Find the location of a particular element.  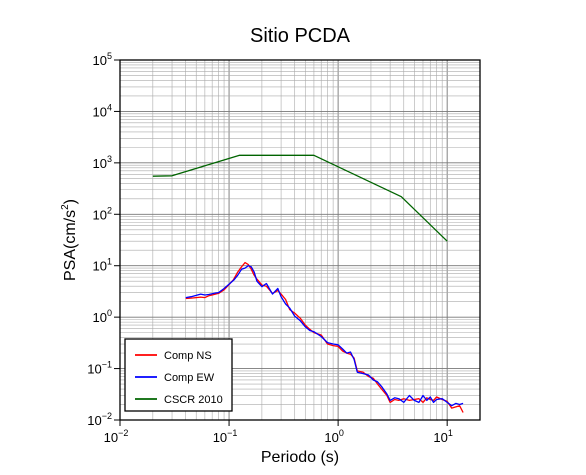

y-tick-label: 10⁻¹ is located at coordinates (99, 368).